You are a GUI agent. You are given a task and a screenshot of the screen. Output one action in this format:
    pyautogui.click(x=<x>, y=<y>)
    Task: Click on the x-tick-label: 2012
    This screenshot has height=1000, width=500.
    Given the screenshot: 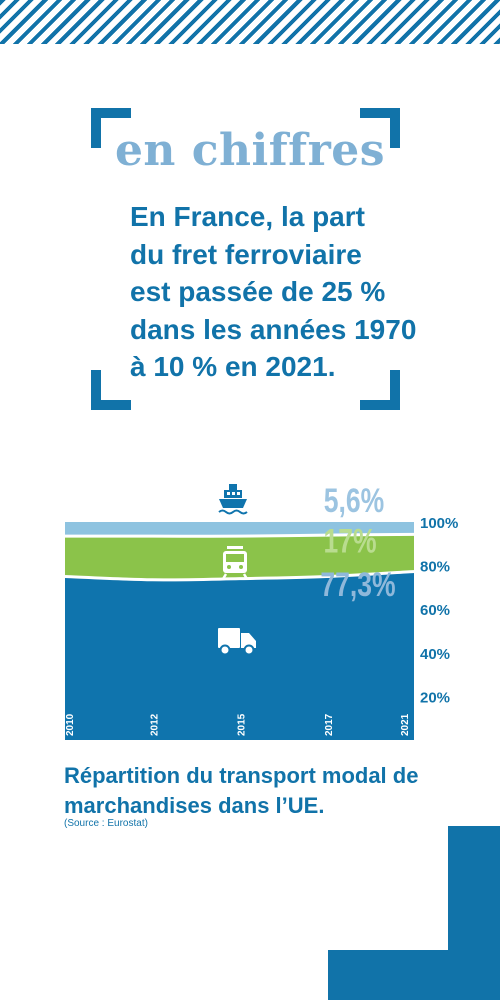 What is the action you would take?
    pyautogui.click(x=154, y=724)
    